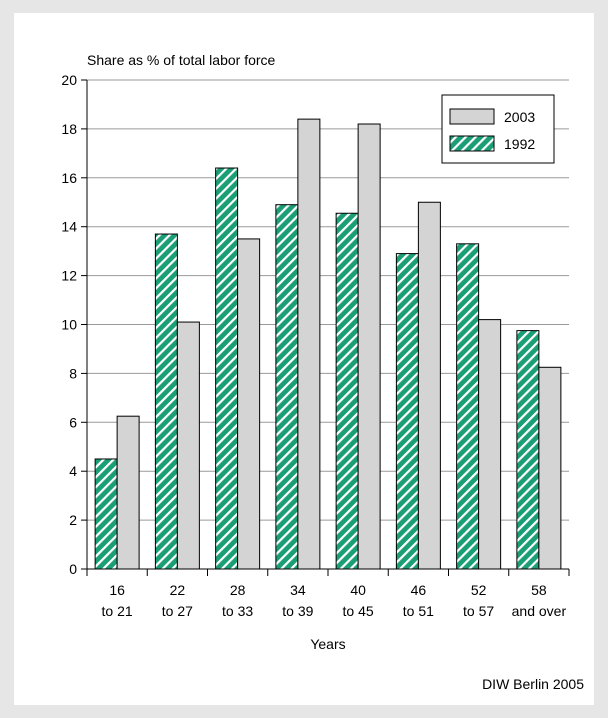 The width and height of the screenshot is (608, 718). I want to click on x-tick-label: to 21, so click(117, 611).